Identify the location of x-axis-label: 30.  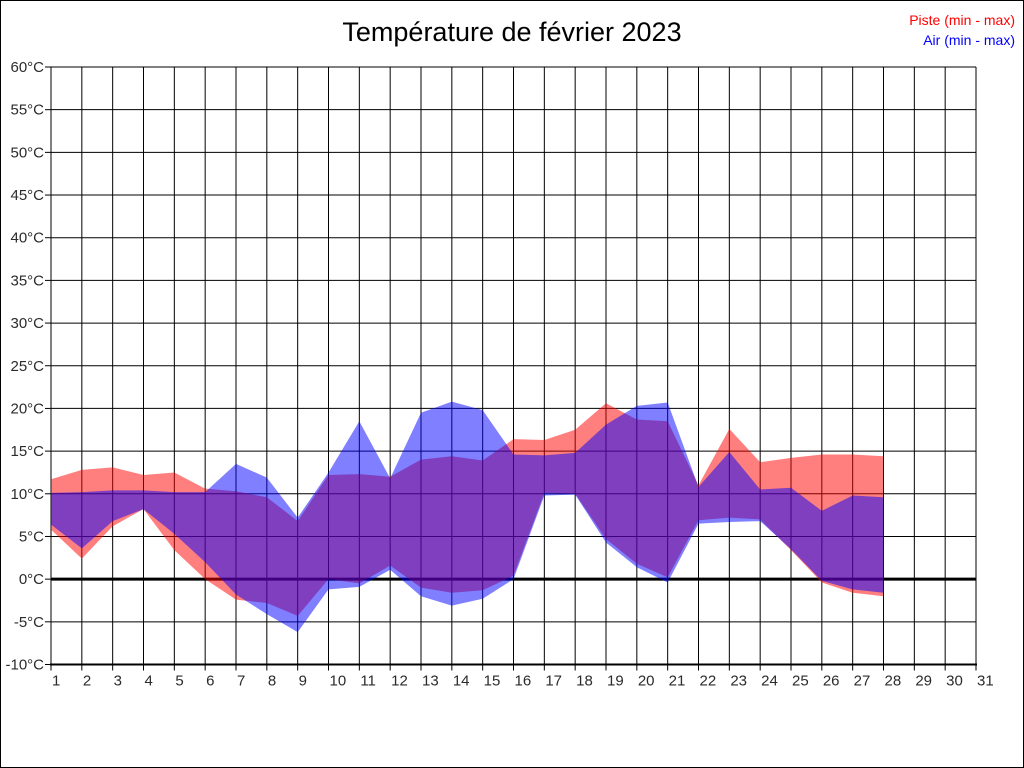
(954, 681).